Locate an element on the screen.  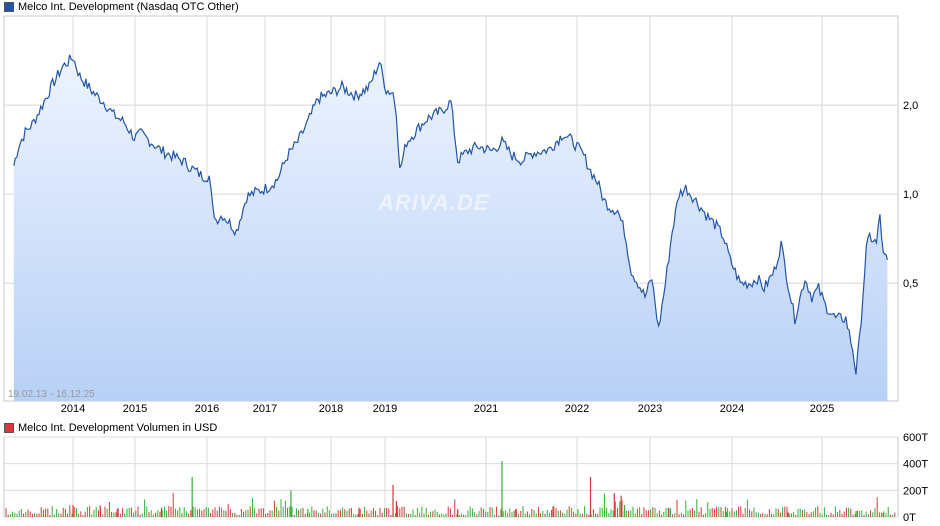
watermark-logo: ARIVA.DE is located at coordinates (434, 202).